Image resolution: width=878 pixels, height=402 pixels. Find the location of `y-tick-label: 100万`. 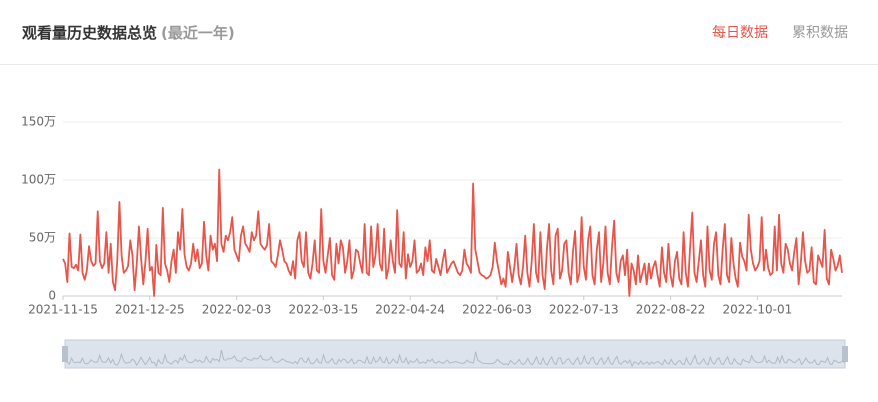

y-tick-label: 100万 is located at coordinates (38, 180).